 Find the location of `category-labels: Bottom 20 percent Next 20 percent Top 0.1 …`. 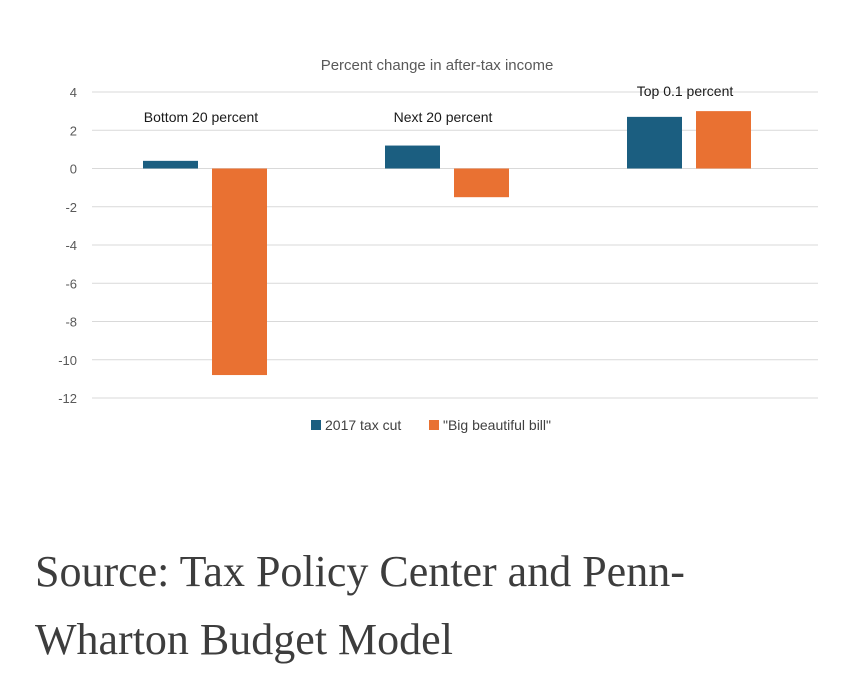

category-labels: Bottom 20 percent Next 20 percent Top 0.1 … is located at coordinates (439, 104).